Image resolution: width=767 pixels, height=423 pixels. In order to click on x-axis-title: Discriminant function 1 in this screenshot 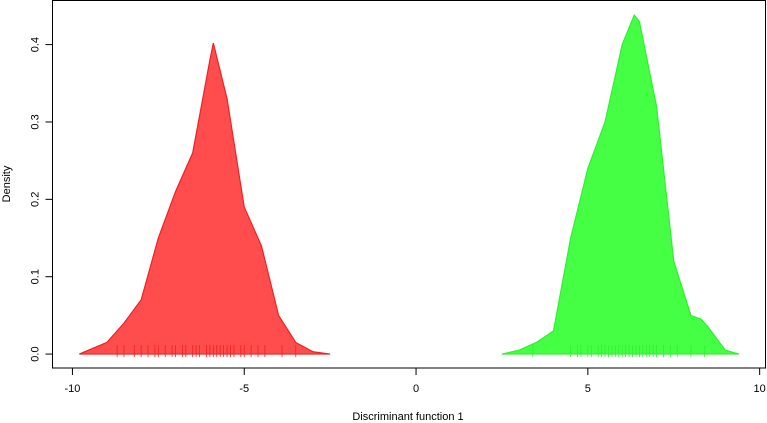, I will do `click(407, 417)`.